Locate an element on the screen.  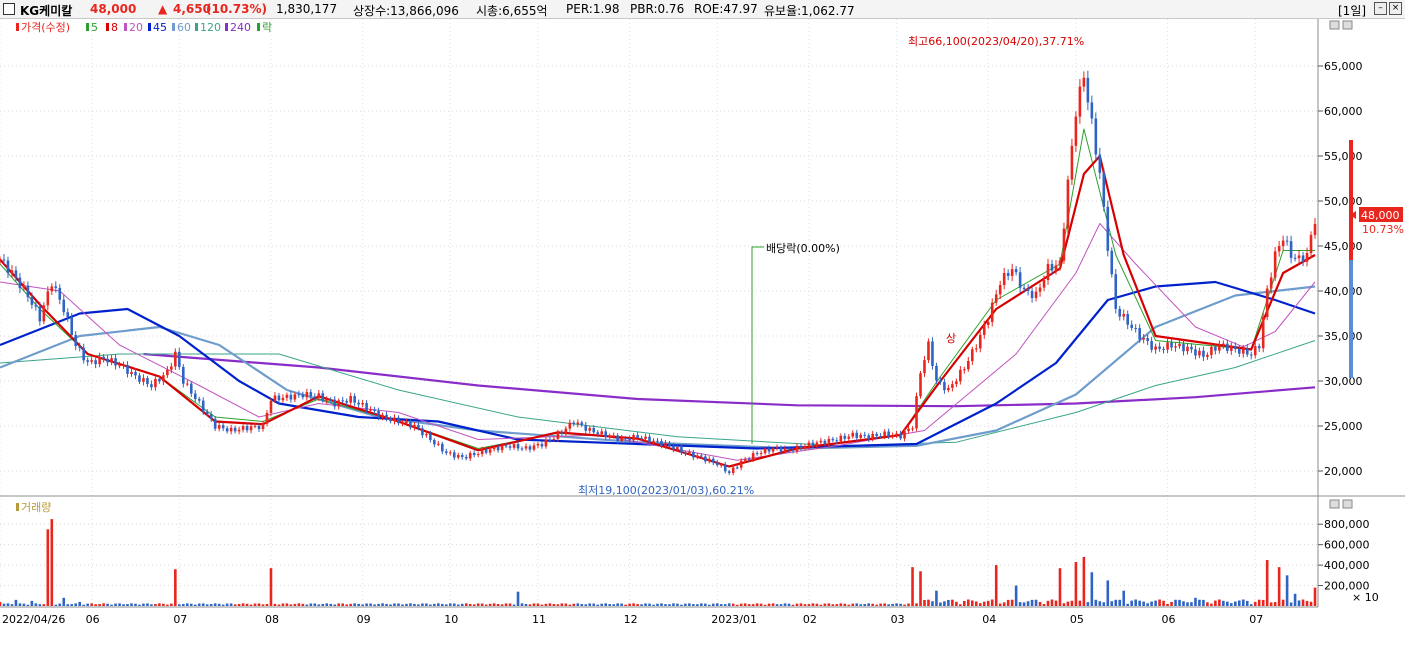
date-tick-label: 09 is located at coordinates (364, 619).